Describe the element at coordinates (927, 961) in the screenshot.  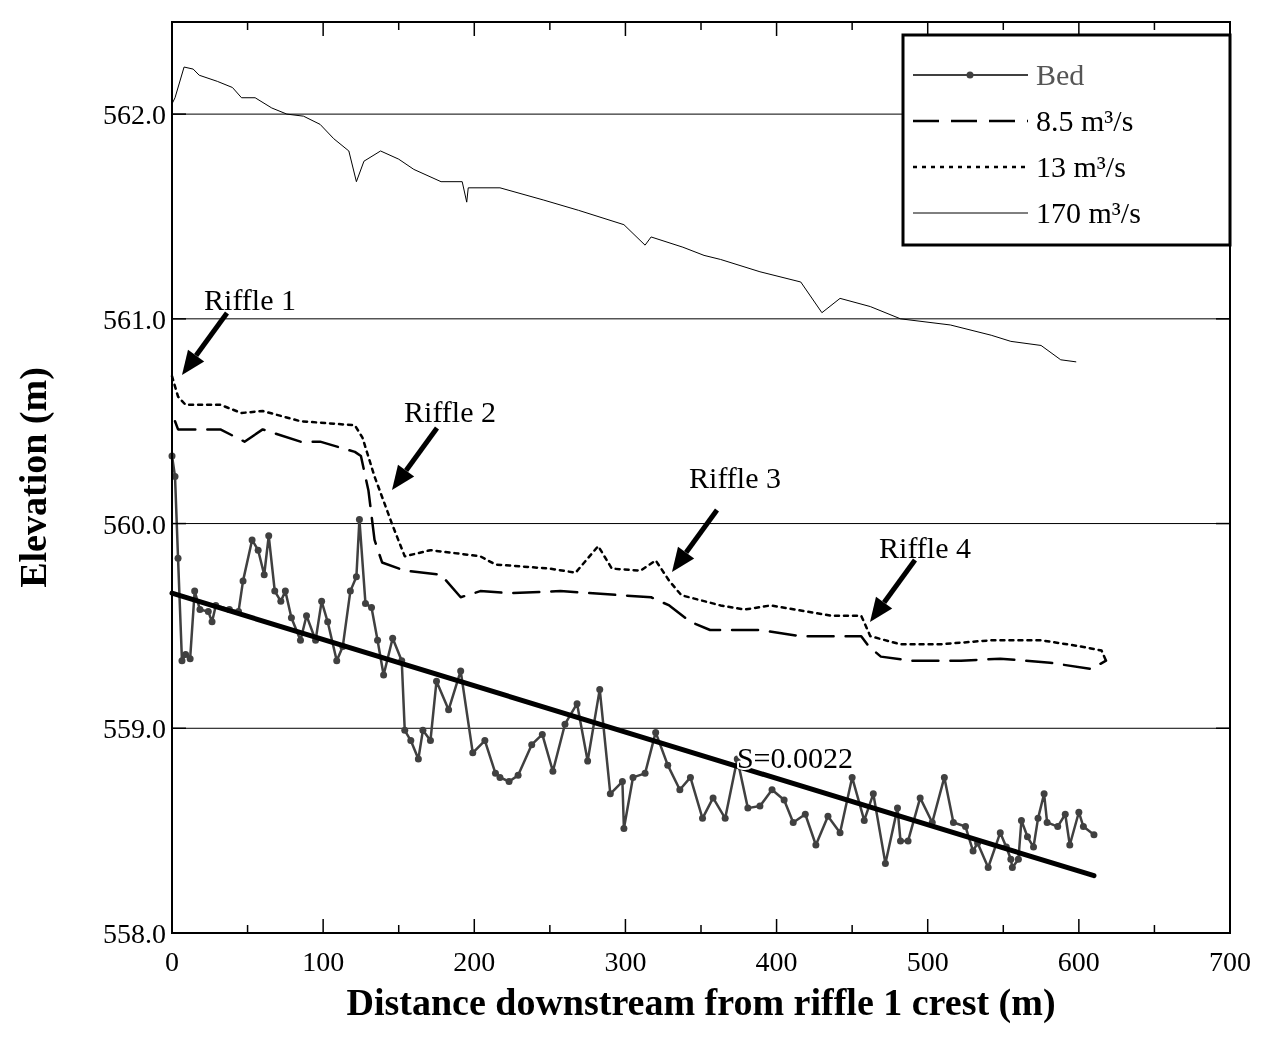
I see `x-tick-label: 500` at that location.